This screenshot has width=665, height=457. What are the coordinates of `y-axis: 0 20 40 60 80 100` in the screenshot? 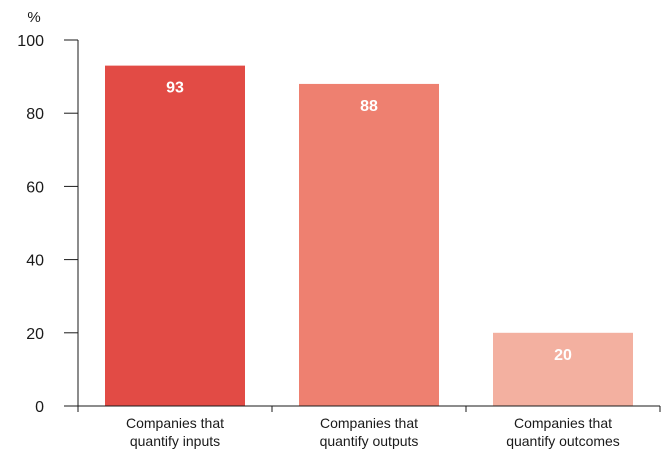 It's located at (48, 224).